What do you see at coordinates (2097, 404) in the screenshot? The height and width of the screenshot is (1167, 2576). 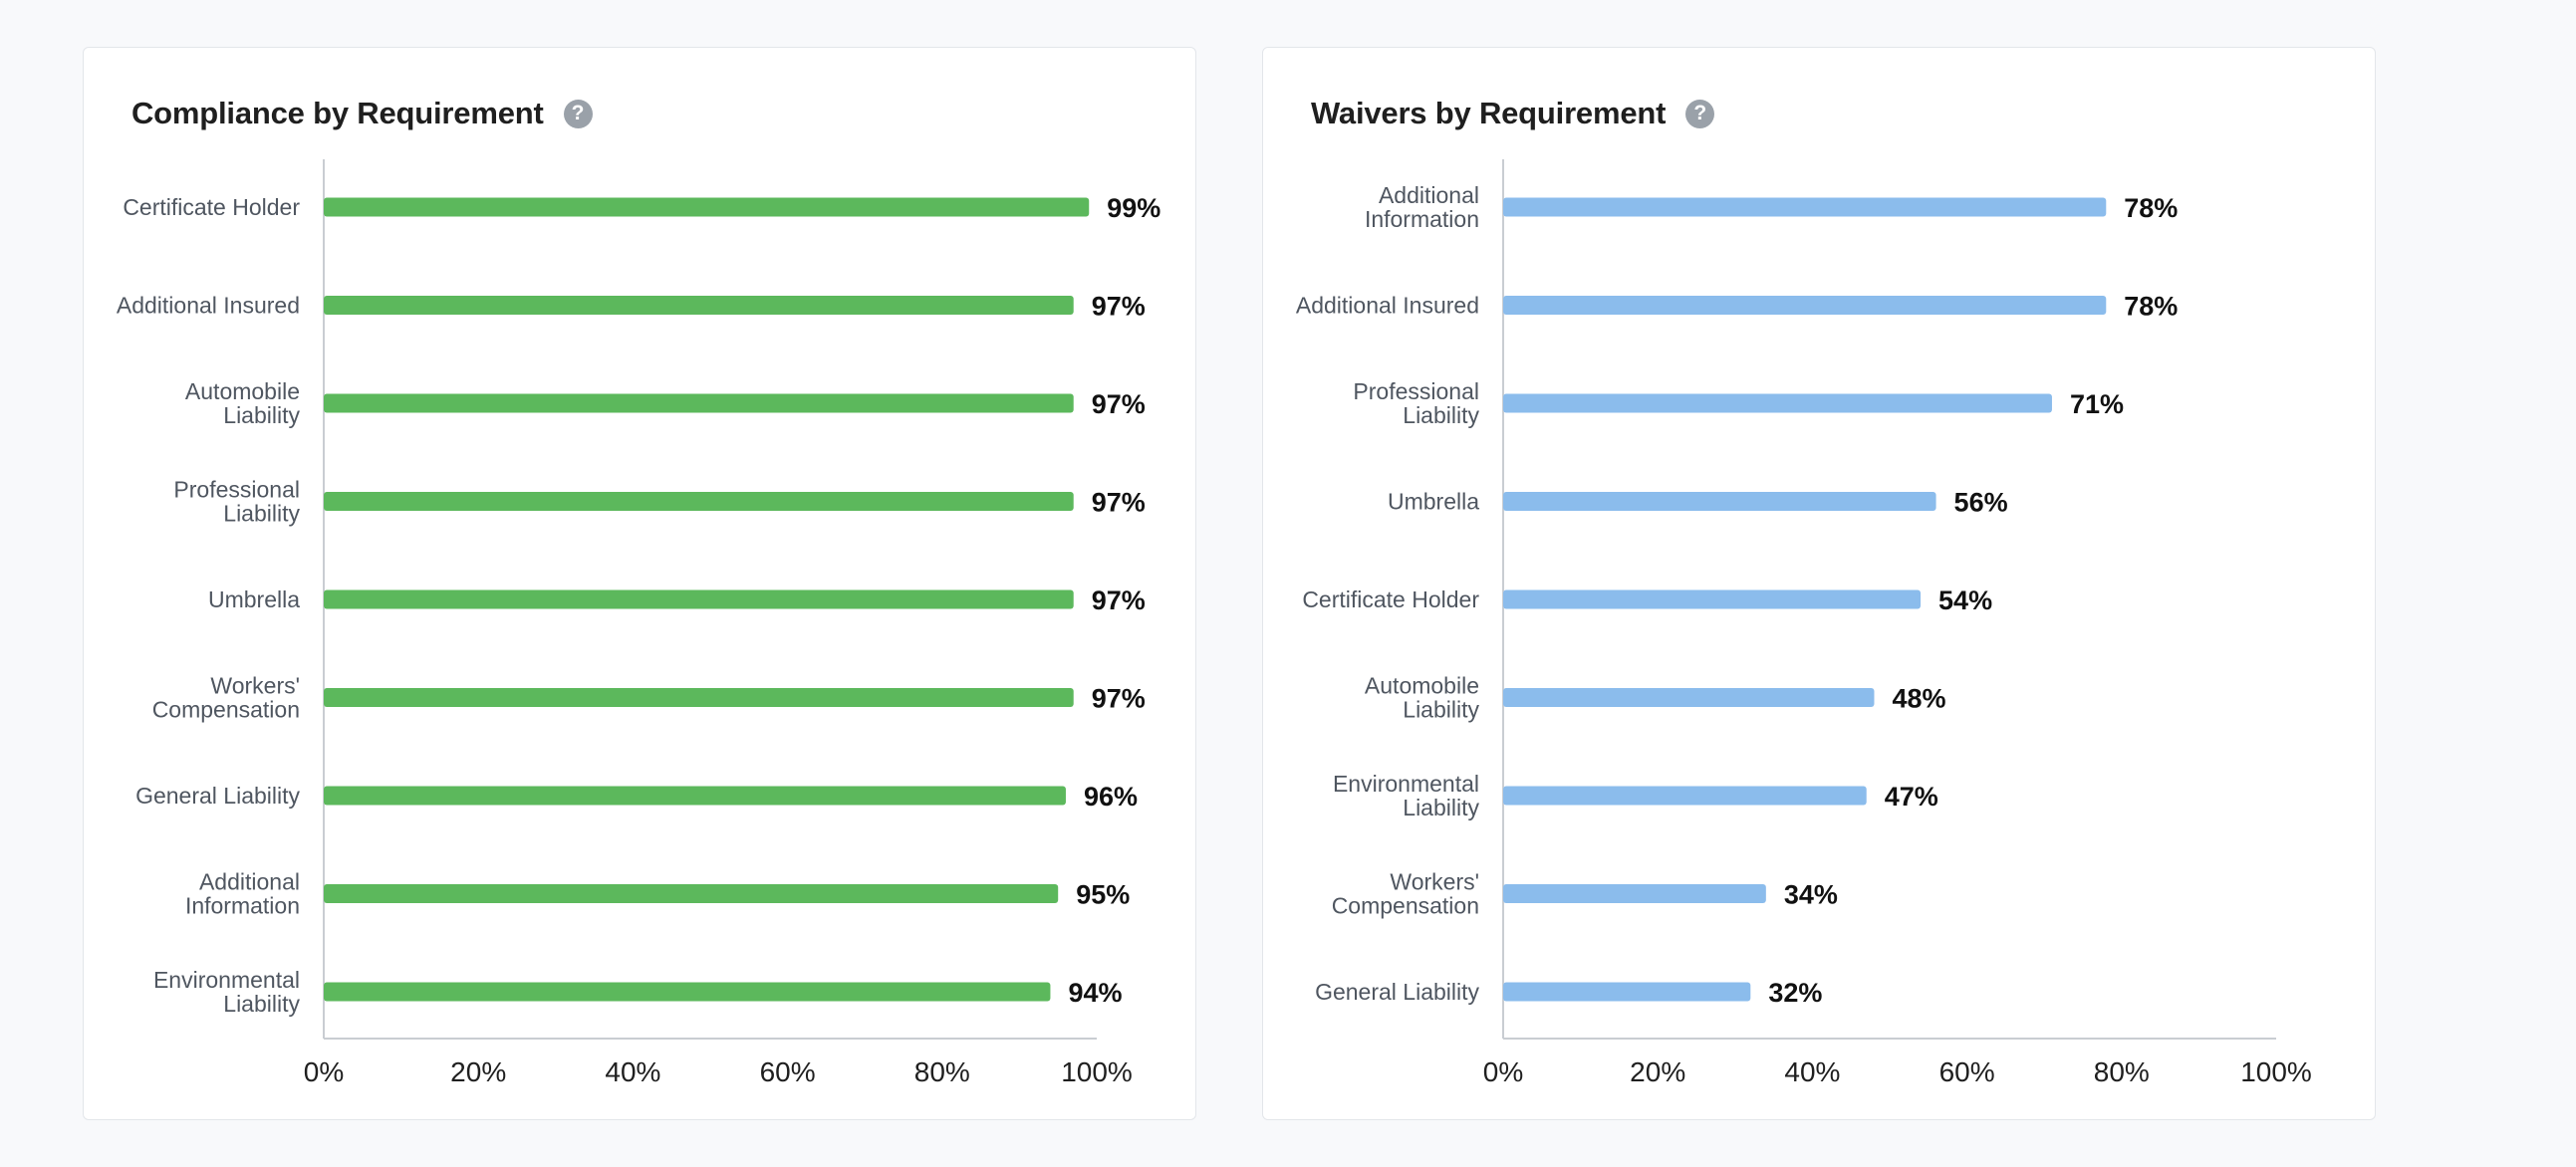 I see `data-label: 71%` at bounding box center [2097, 404].